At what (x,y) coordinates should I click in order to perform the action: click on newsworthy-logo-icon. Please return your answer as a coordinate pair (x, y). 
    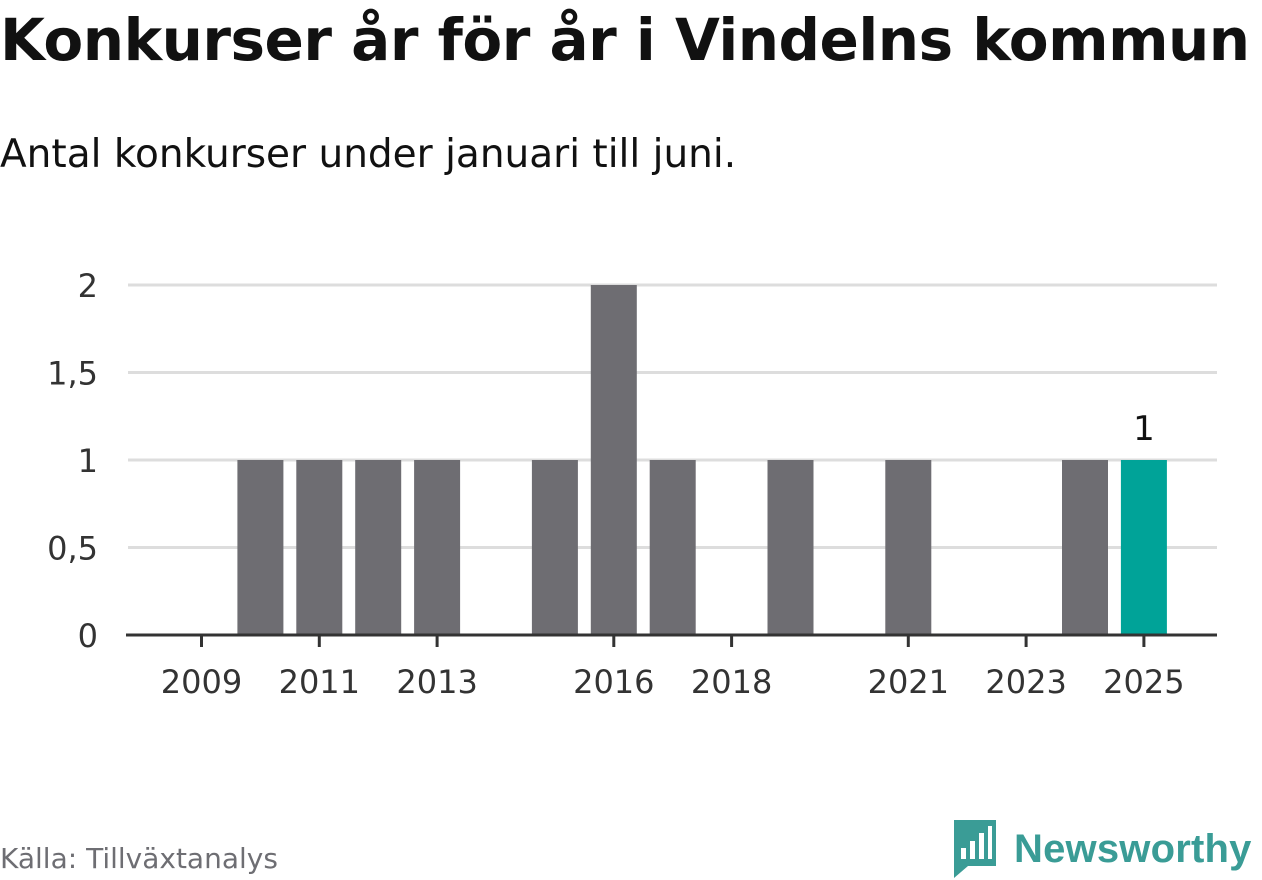
    Looking at the image, I should click on (975, 849).